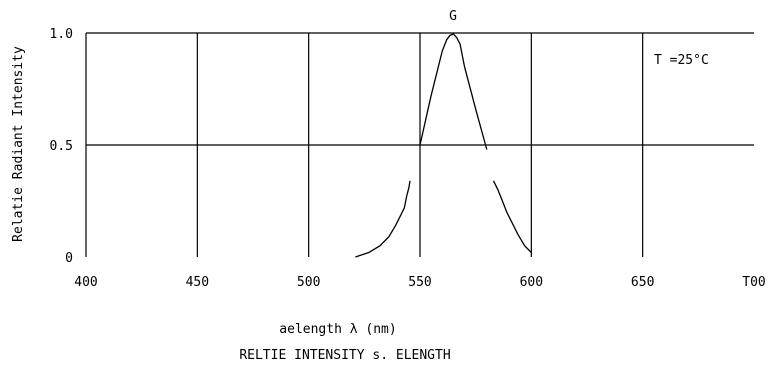 The image size is (771, 367). Describe the element at coordinates (61, 146) in the screenshot. I see `y-tick-label: 0.5` at that location.